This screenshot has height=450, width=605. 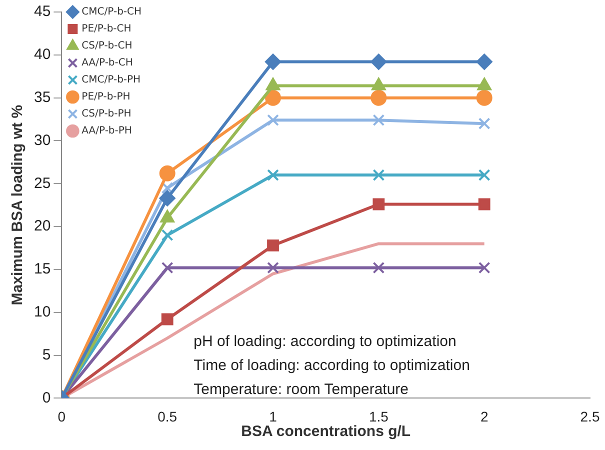 What do you see at coordinates (107, 131) in the screenshot?
I see `legend-label: AA/P-b-PH` at bounding box center [107, 131].